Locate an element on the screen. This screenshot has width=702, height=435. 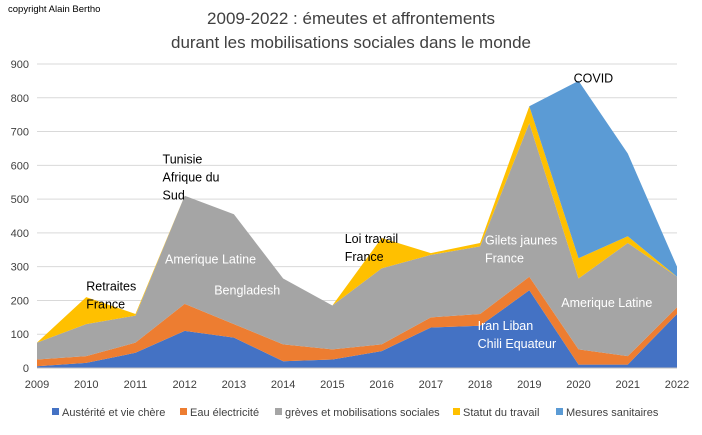
y-tick-label: 500 is located at coordinates (20, 200).